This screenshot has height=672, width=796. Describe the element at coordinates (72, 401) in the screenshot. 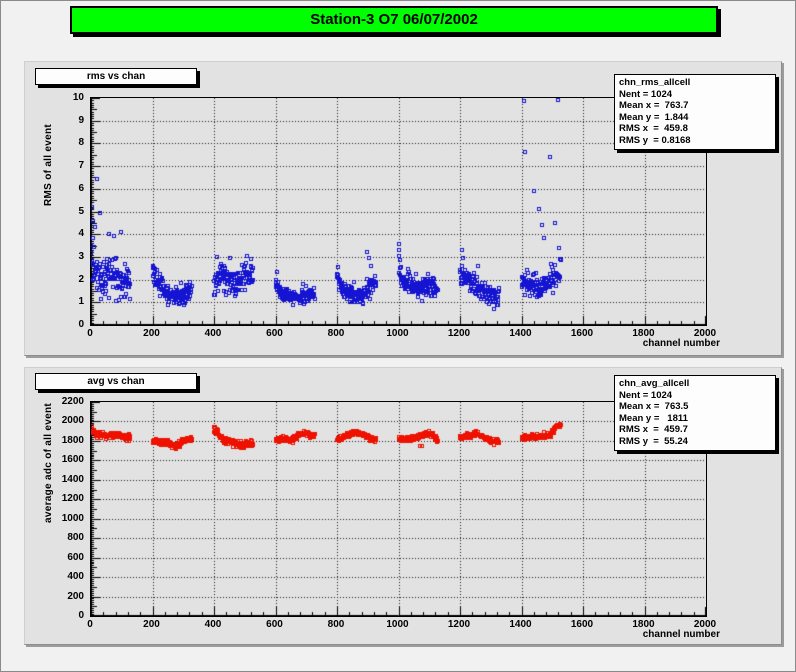

I see `y-tick-label: 2200` at that location.